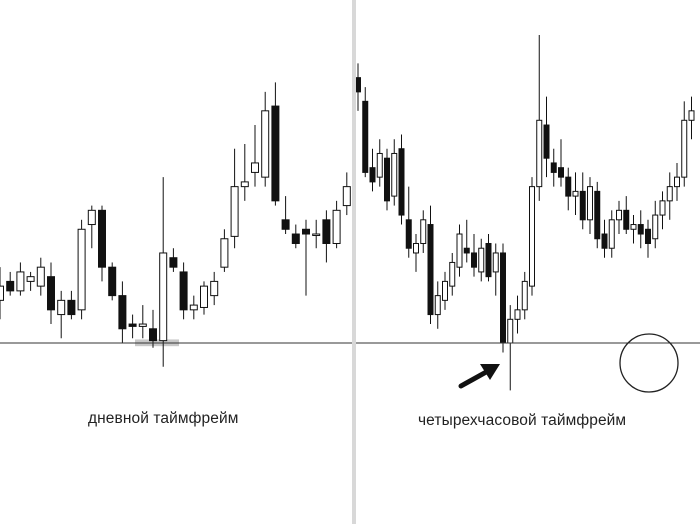 The image size is (700, 529). What do you see at coordinates (354, 262) in the screenshot?
I see `panel-separator` at bounding box center [354, 262].